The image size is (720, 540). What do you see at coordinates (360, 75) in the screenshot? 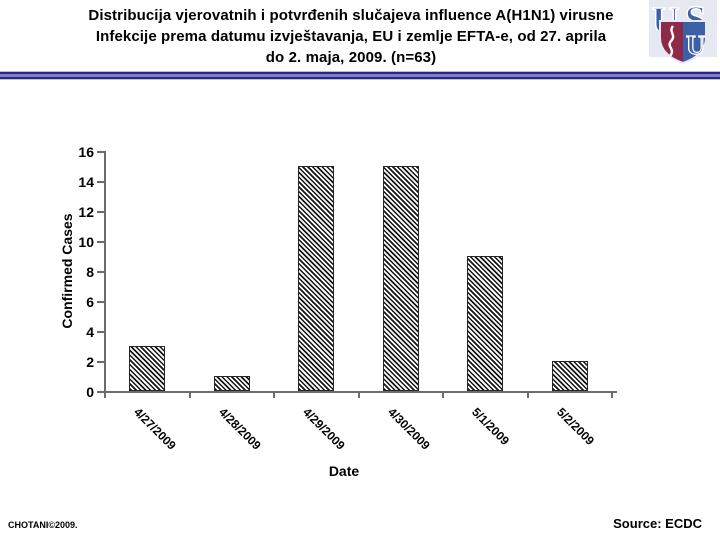
I see `title-separator-rule` at bounding box center [360, 75].